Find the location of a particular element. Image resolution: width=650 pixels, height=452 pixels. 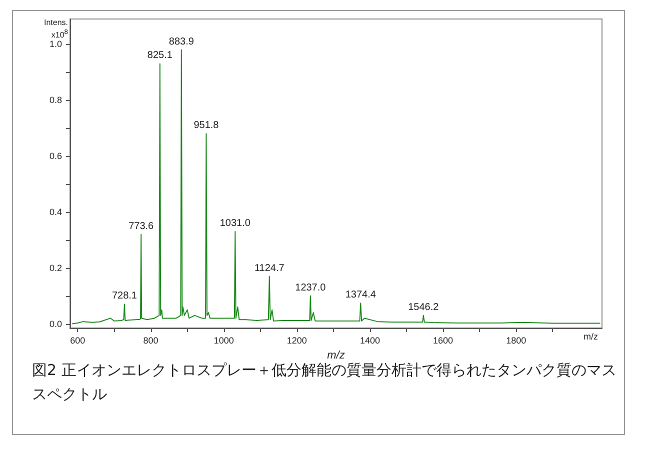

x-tick-label: 1000 is located at coordinates (224, 341).